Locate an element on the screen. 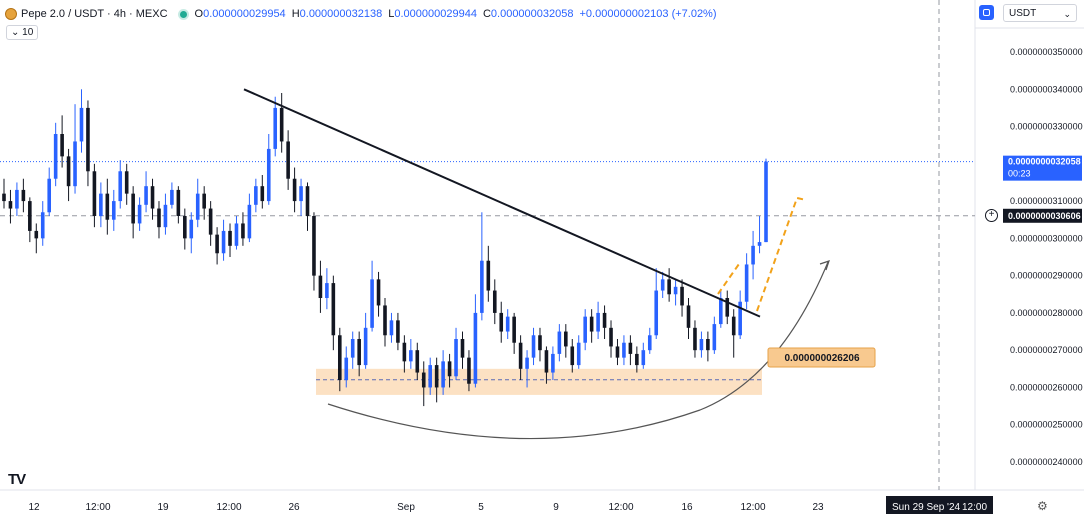 This screenshot has width=1084, height=514. time-tick-label: 19 is located at coordinates (163, 507).